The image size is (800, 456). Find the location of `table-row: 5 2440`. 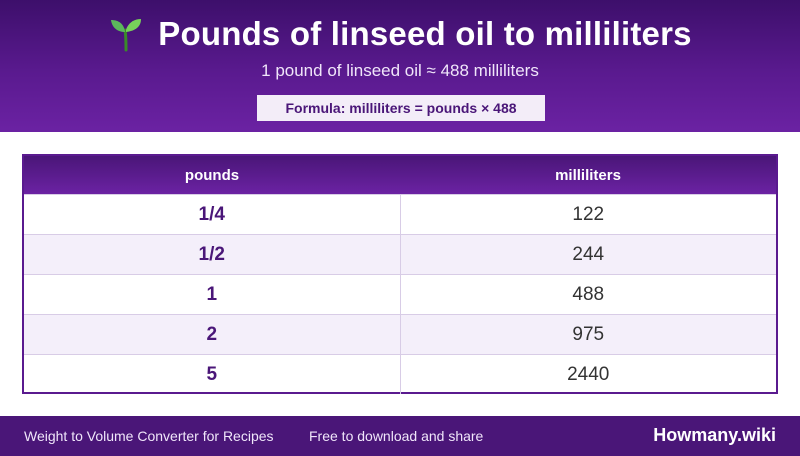

table-row: 5 2440 is located at coordinates (400, 374).